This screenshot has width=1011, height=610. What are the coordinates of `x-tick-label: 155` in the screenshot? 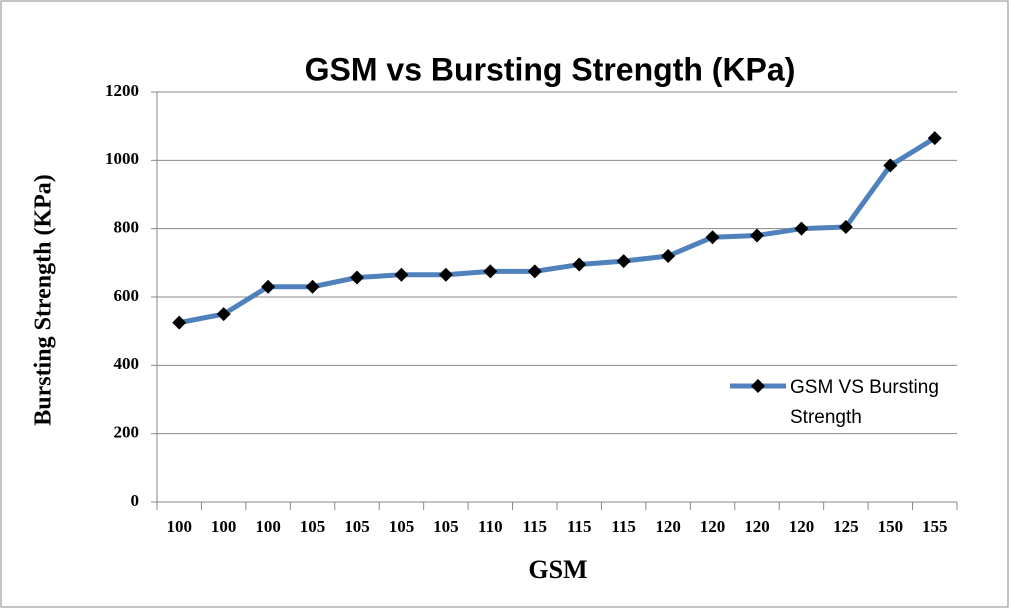 It's located at (935, 526).